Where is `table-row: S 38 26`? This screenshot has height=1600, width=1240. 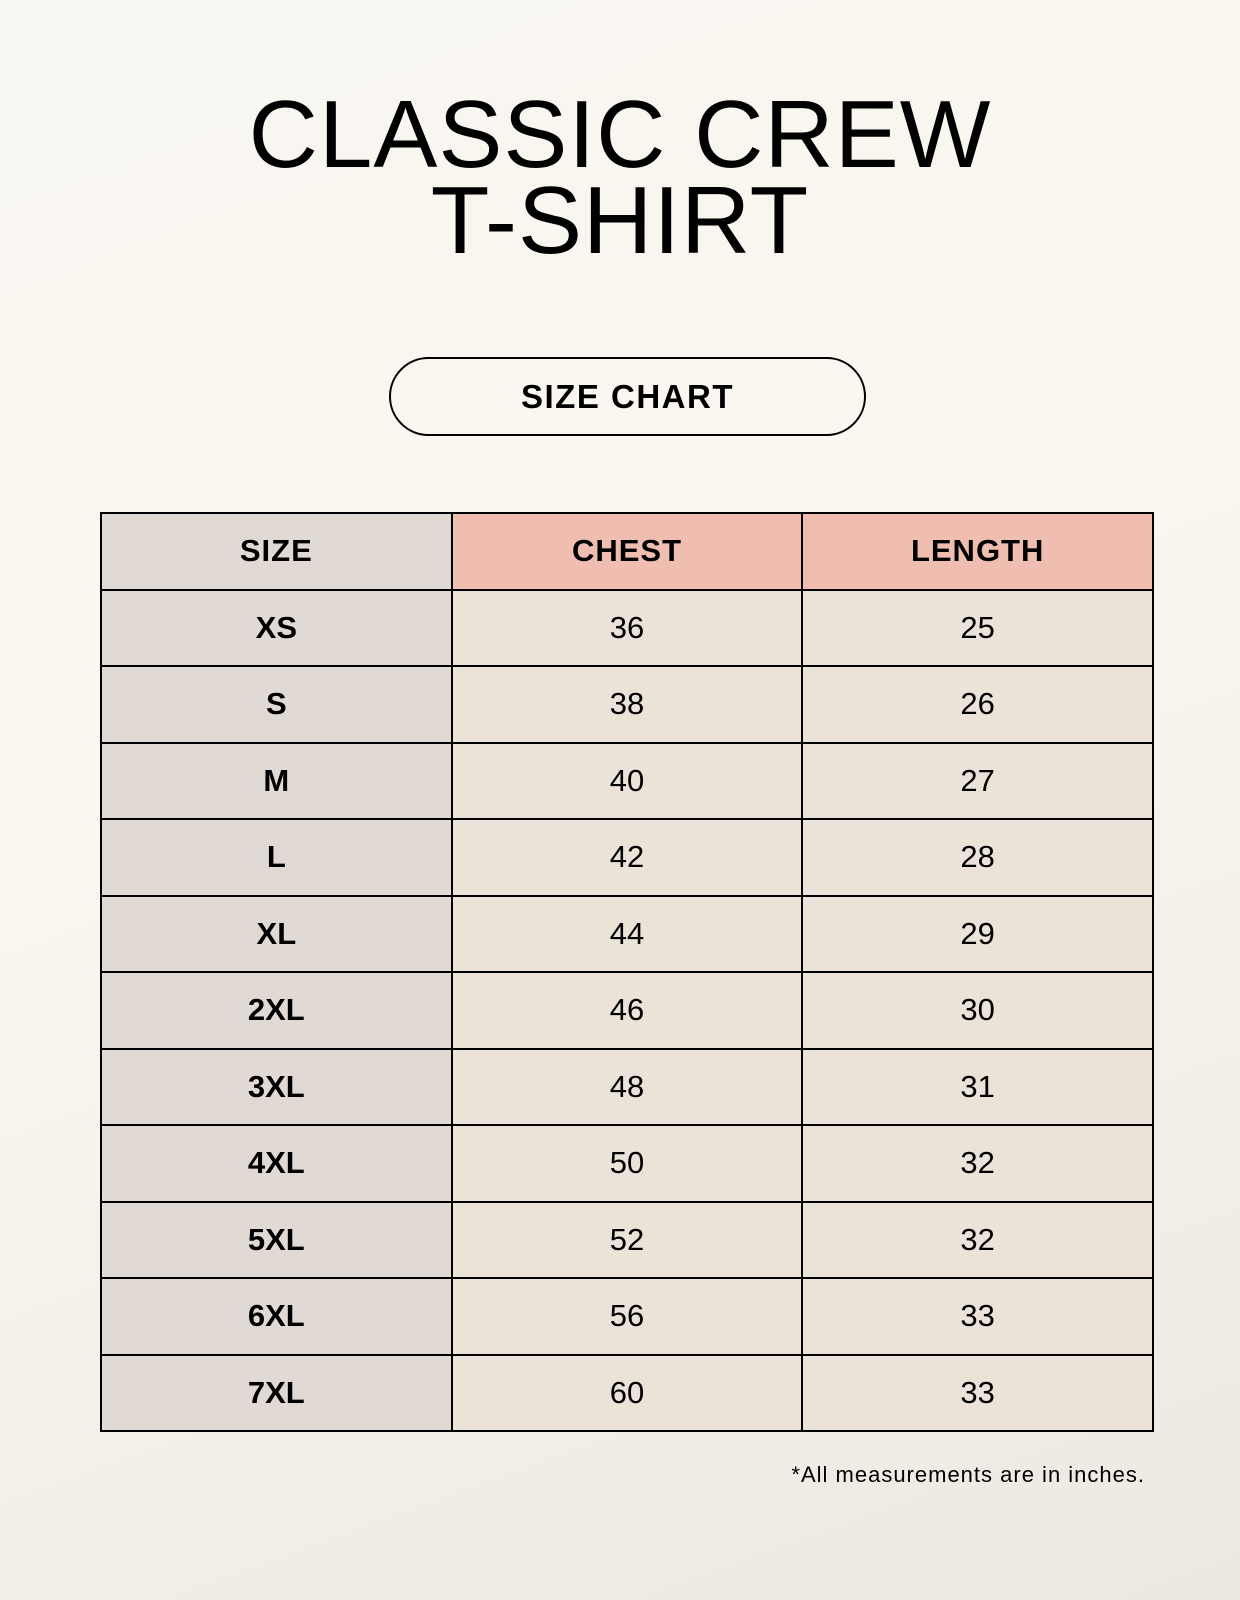 table-row: S 38 26 is located at coordinates (627, 704).